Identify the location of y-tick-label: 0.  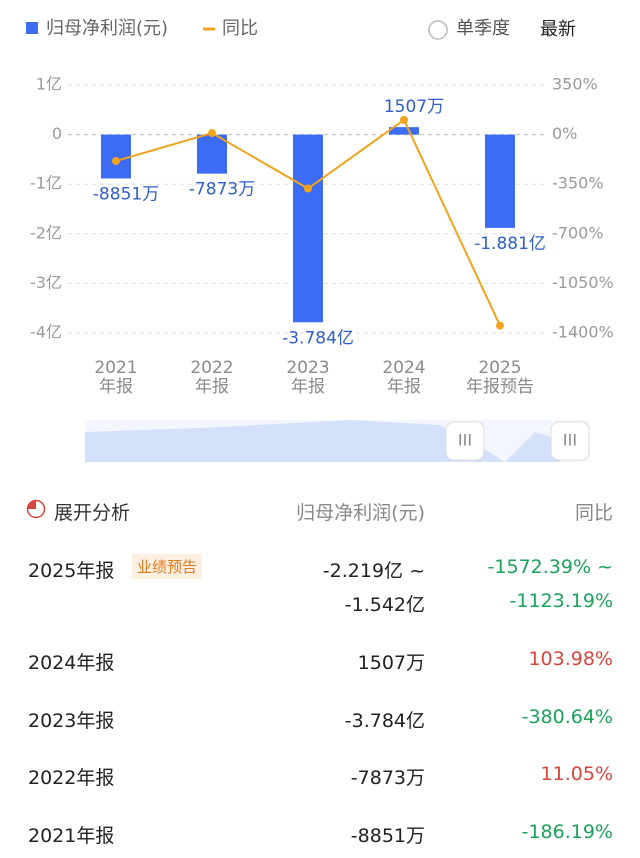
(57, 133).